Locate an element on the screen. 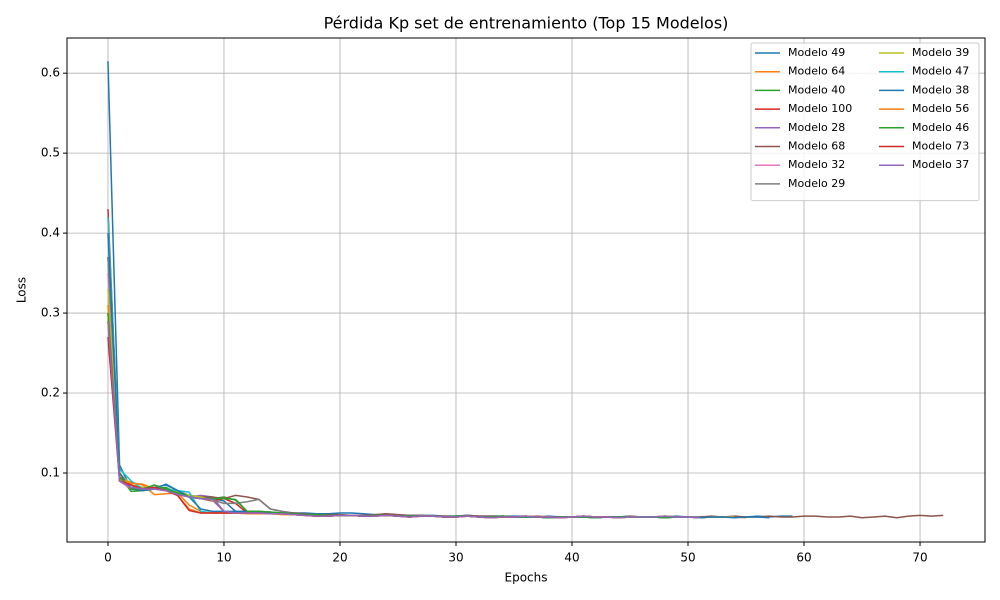  x-tick-label: 50 is located at coordinates (687, 558).